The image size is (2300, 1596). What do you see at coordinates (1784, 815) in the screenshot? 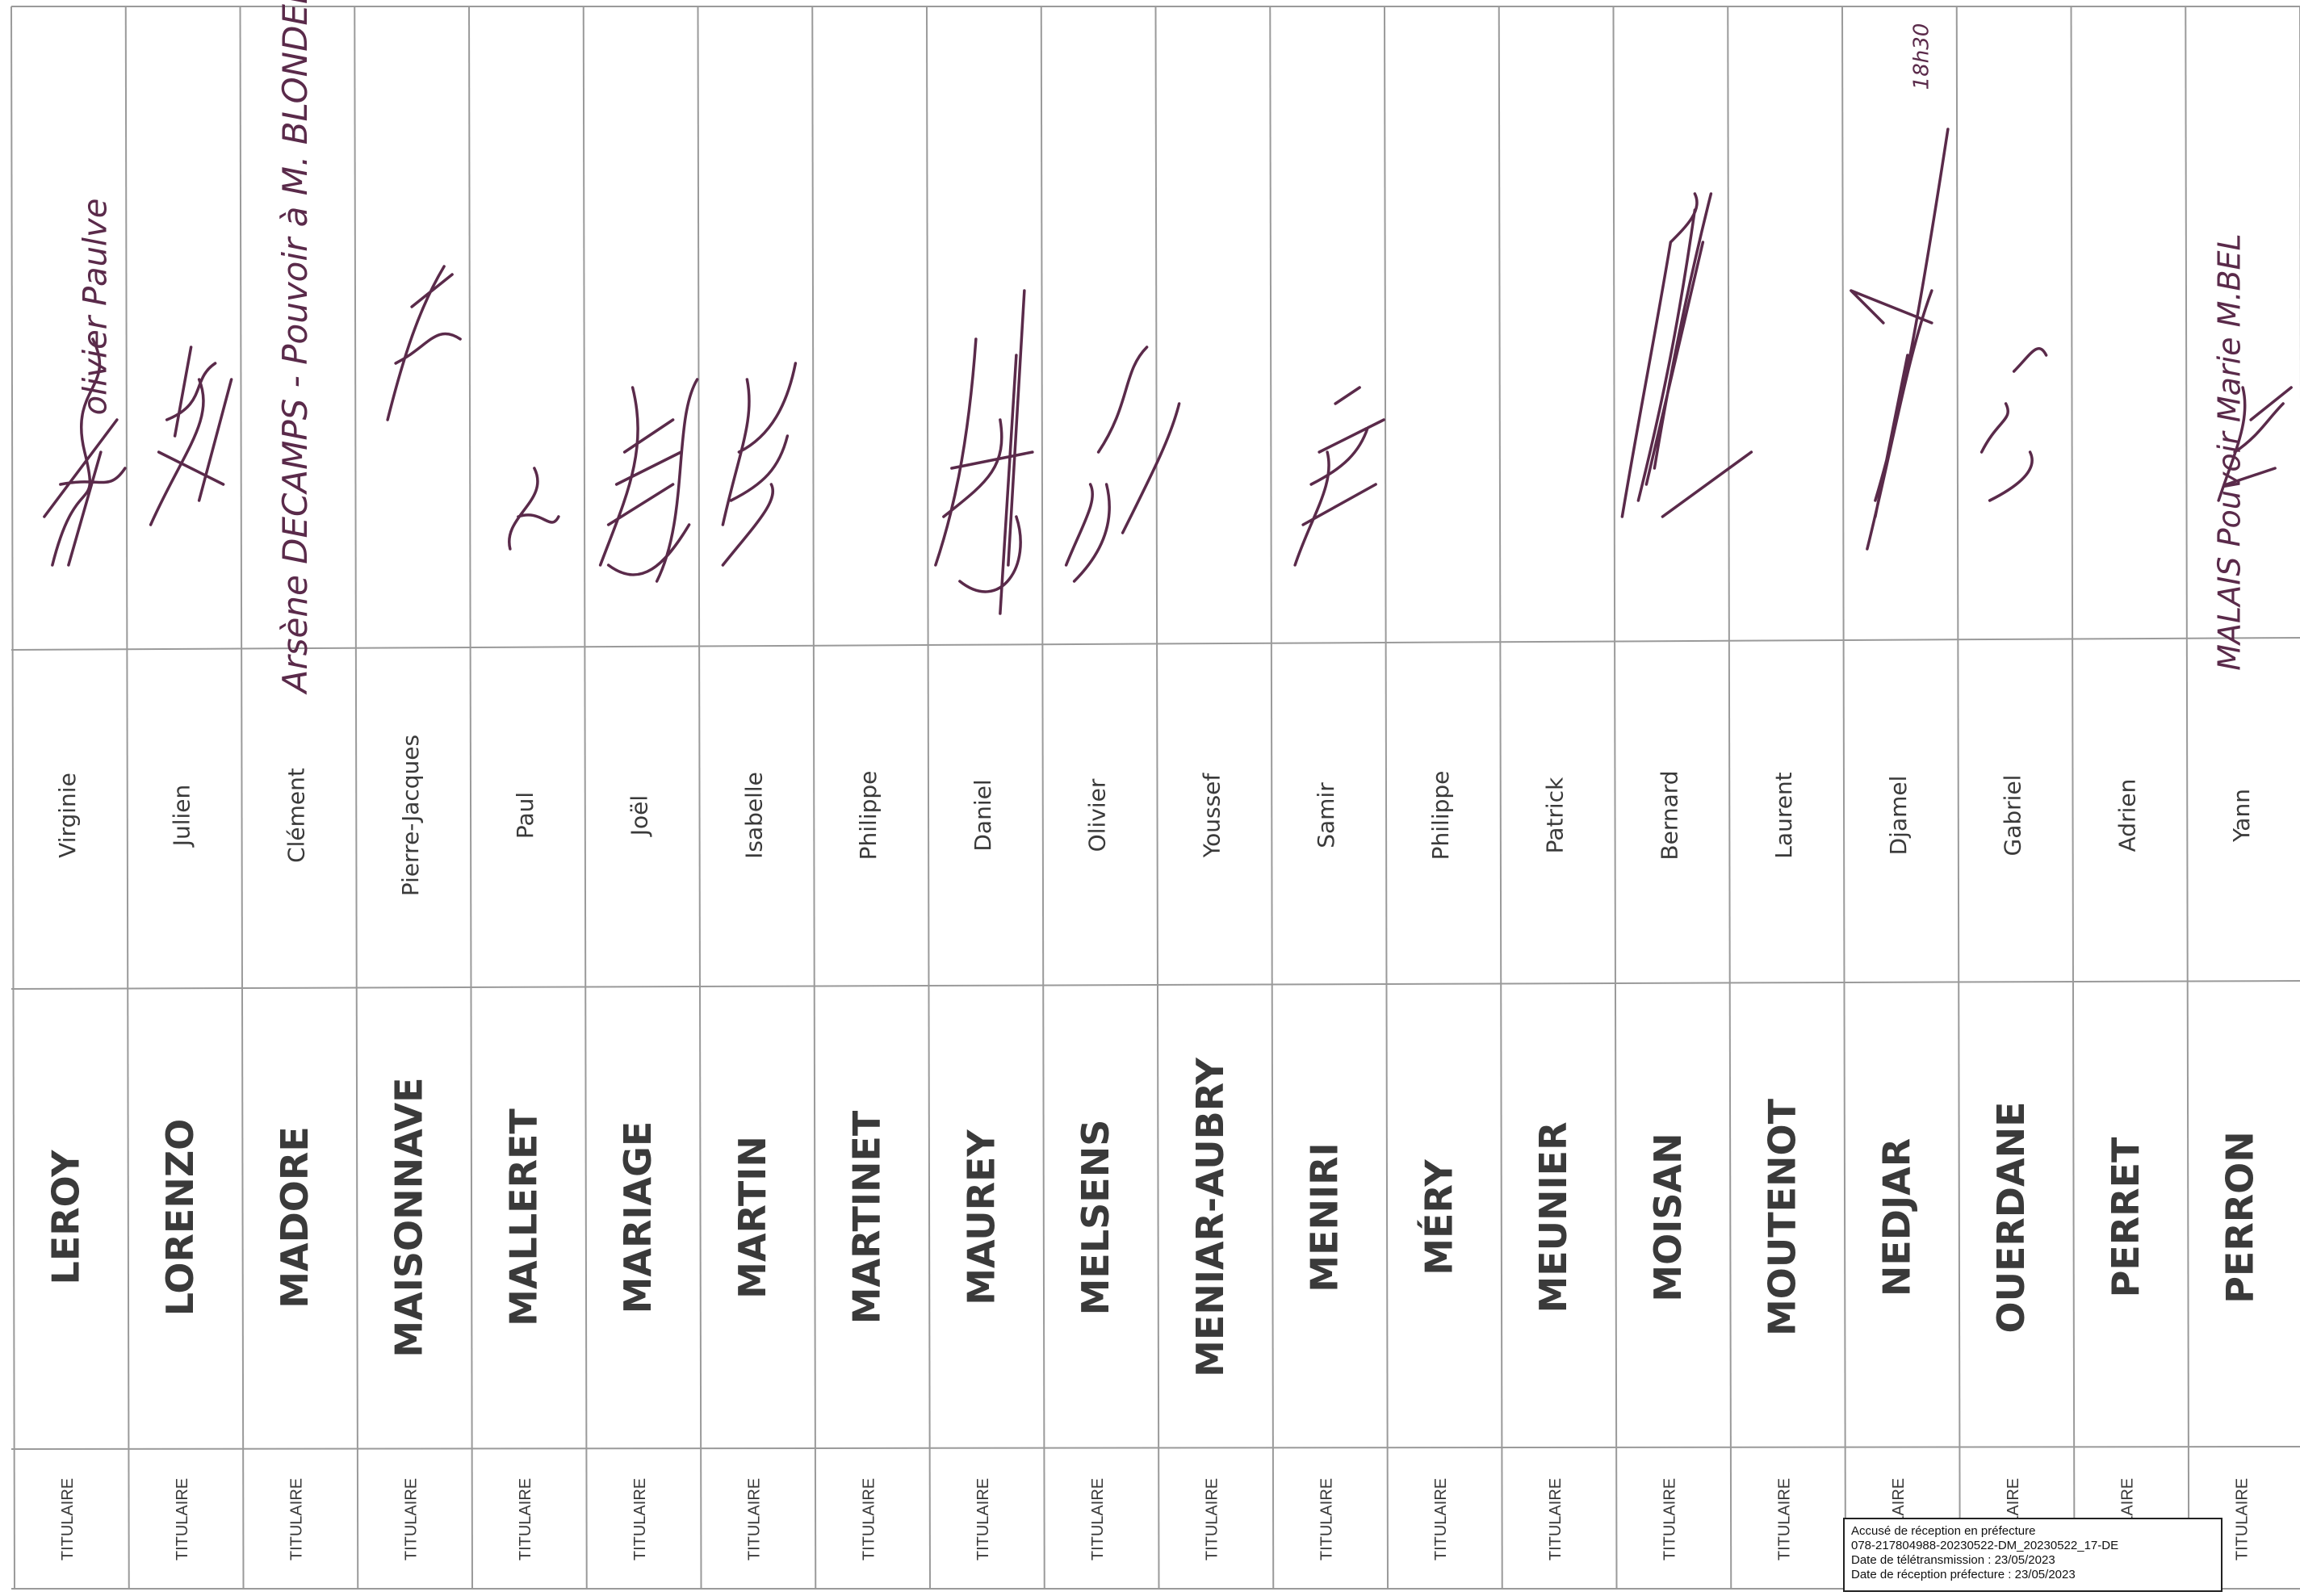
I see `first-name-cell: Laurent` at bounding box center [1784, 815].